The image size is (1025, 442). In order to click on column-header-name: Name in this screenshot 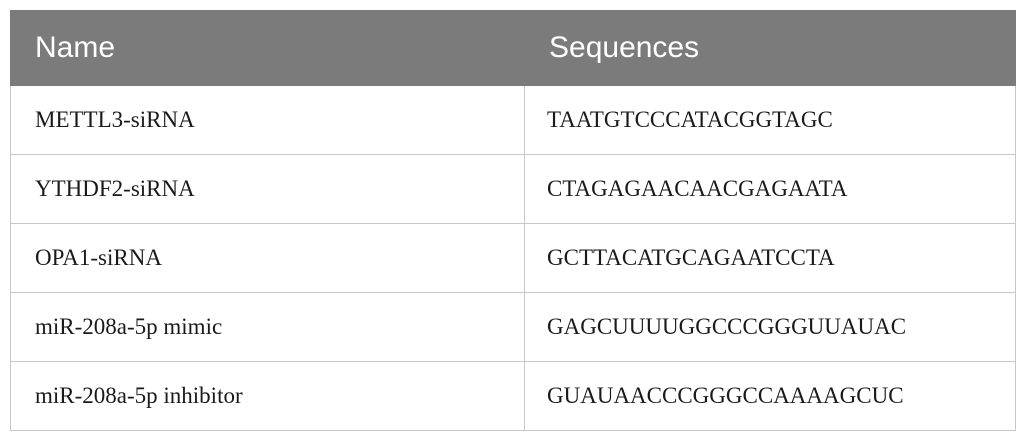, I will do `click(267, 48)`.